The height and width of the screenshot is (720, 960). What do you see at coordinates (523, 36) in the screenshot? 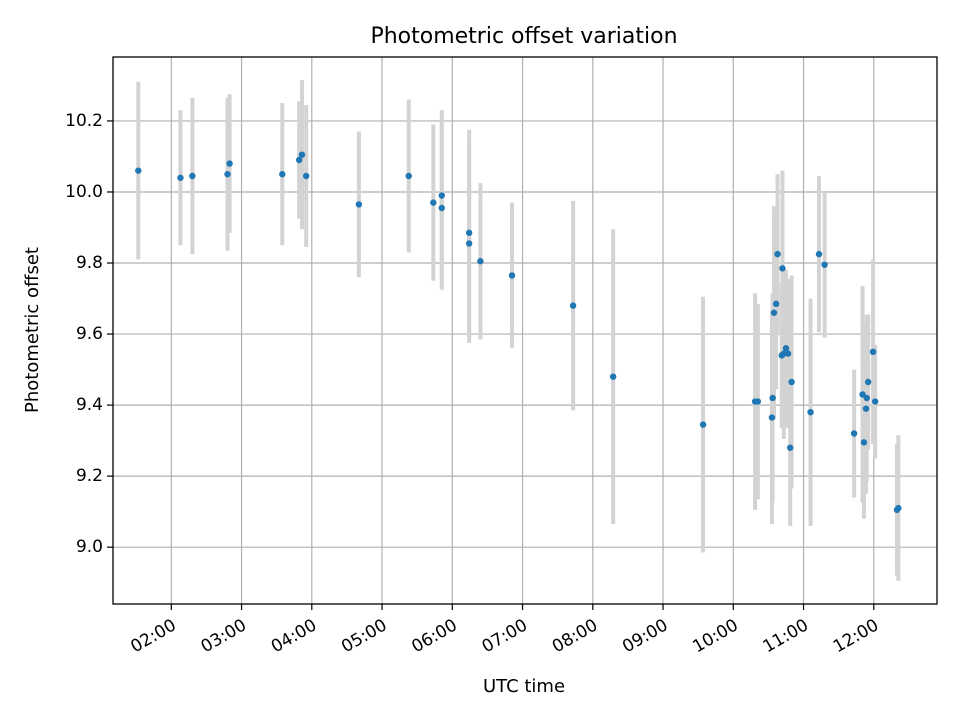
I see `chart-title: Photometric offset variation` at bounding box center [523, 36].